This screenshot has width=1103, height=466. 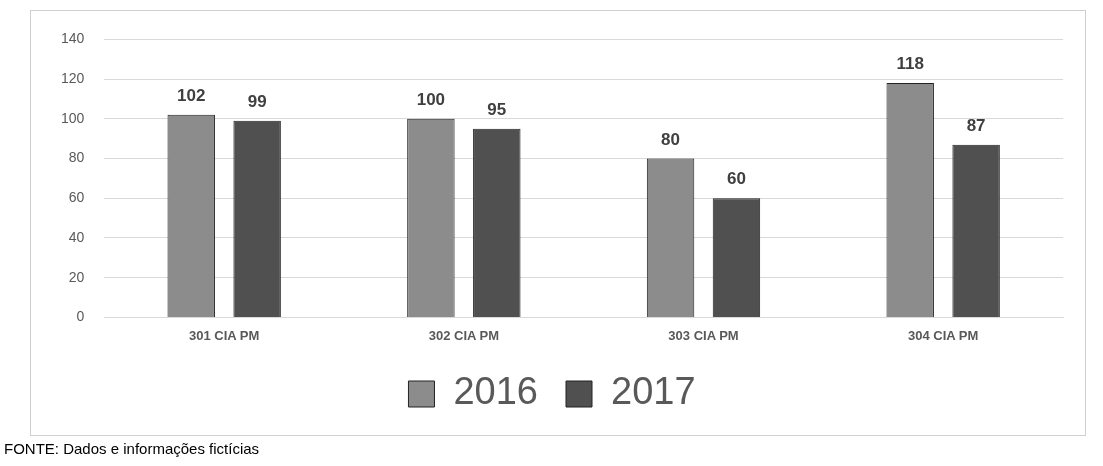 I want to click on y-tick-label: 140, so click(x=73, y=38).